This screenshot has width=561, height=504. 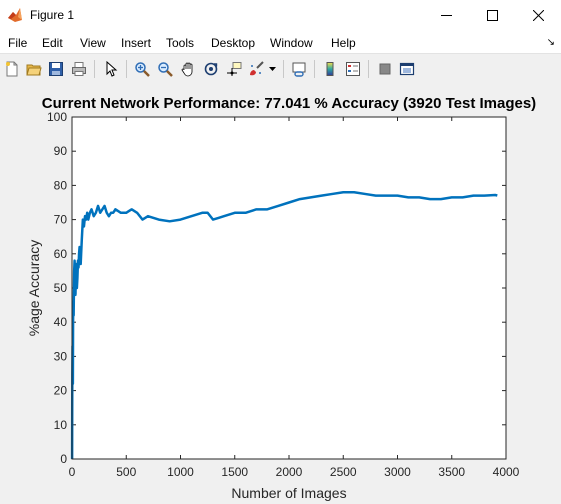 I want to click on insert-legend-icon, so click(x=353, y=69).